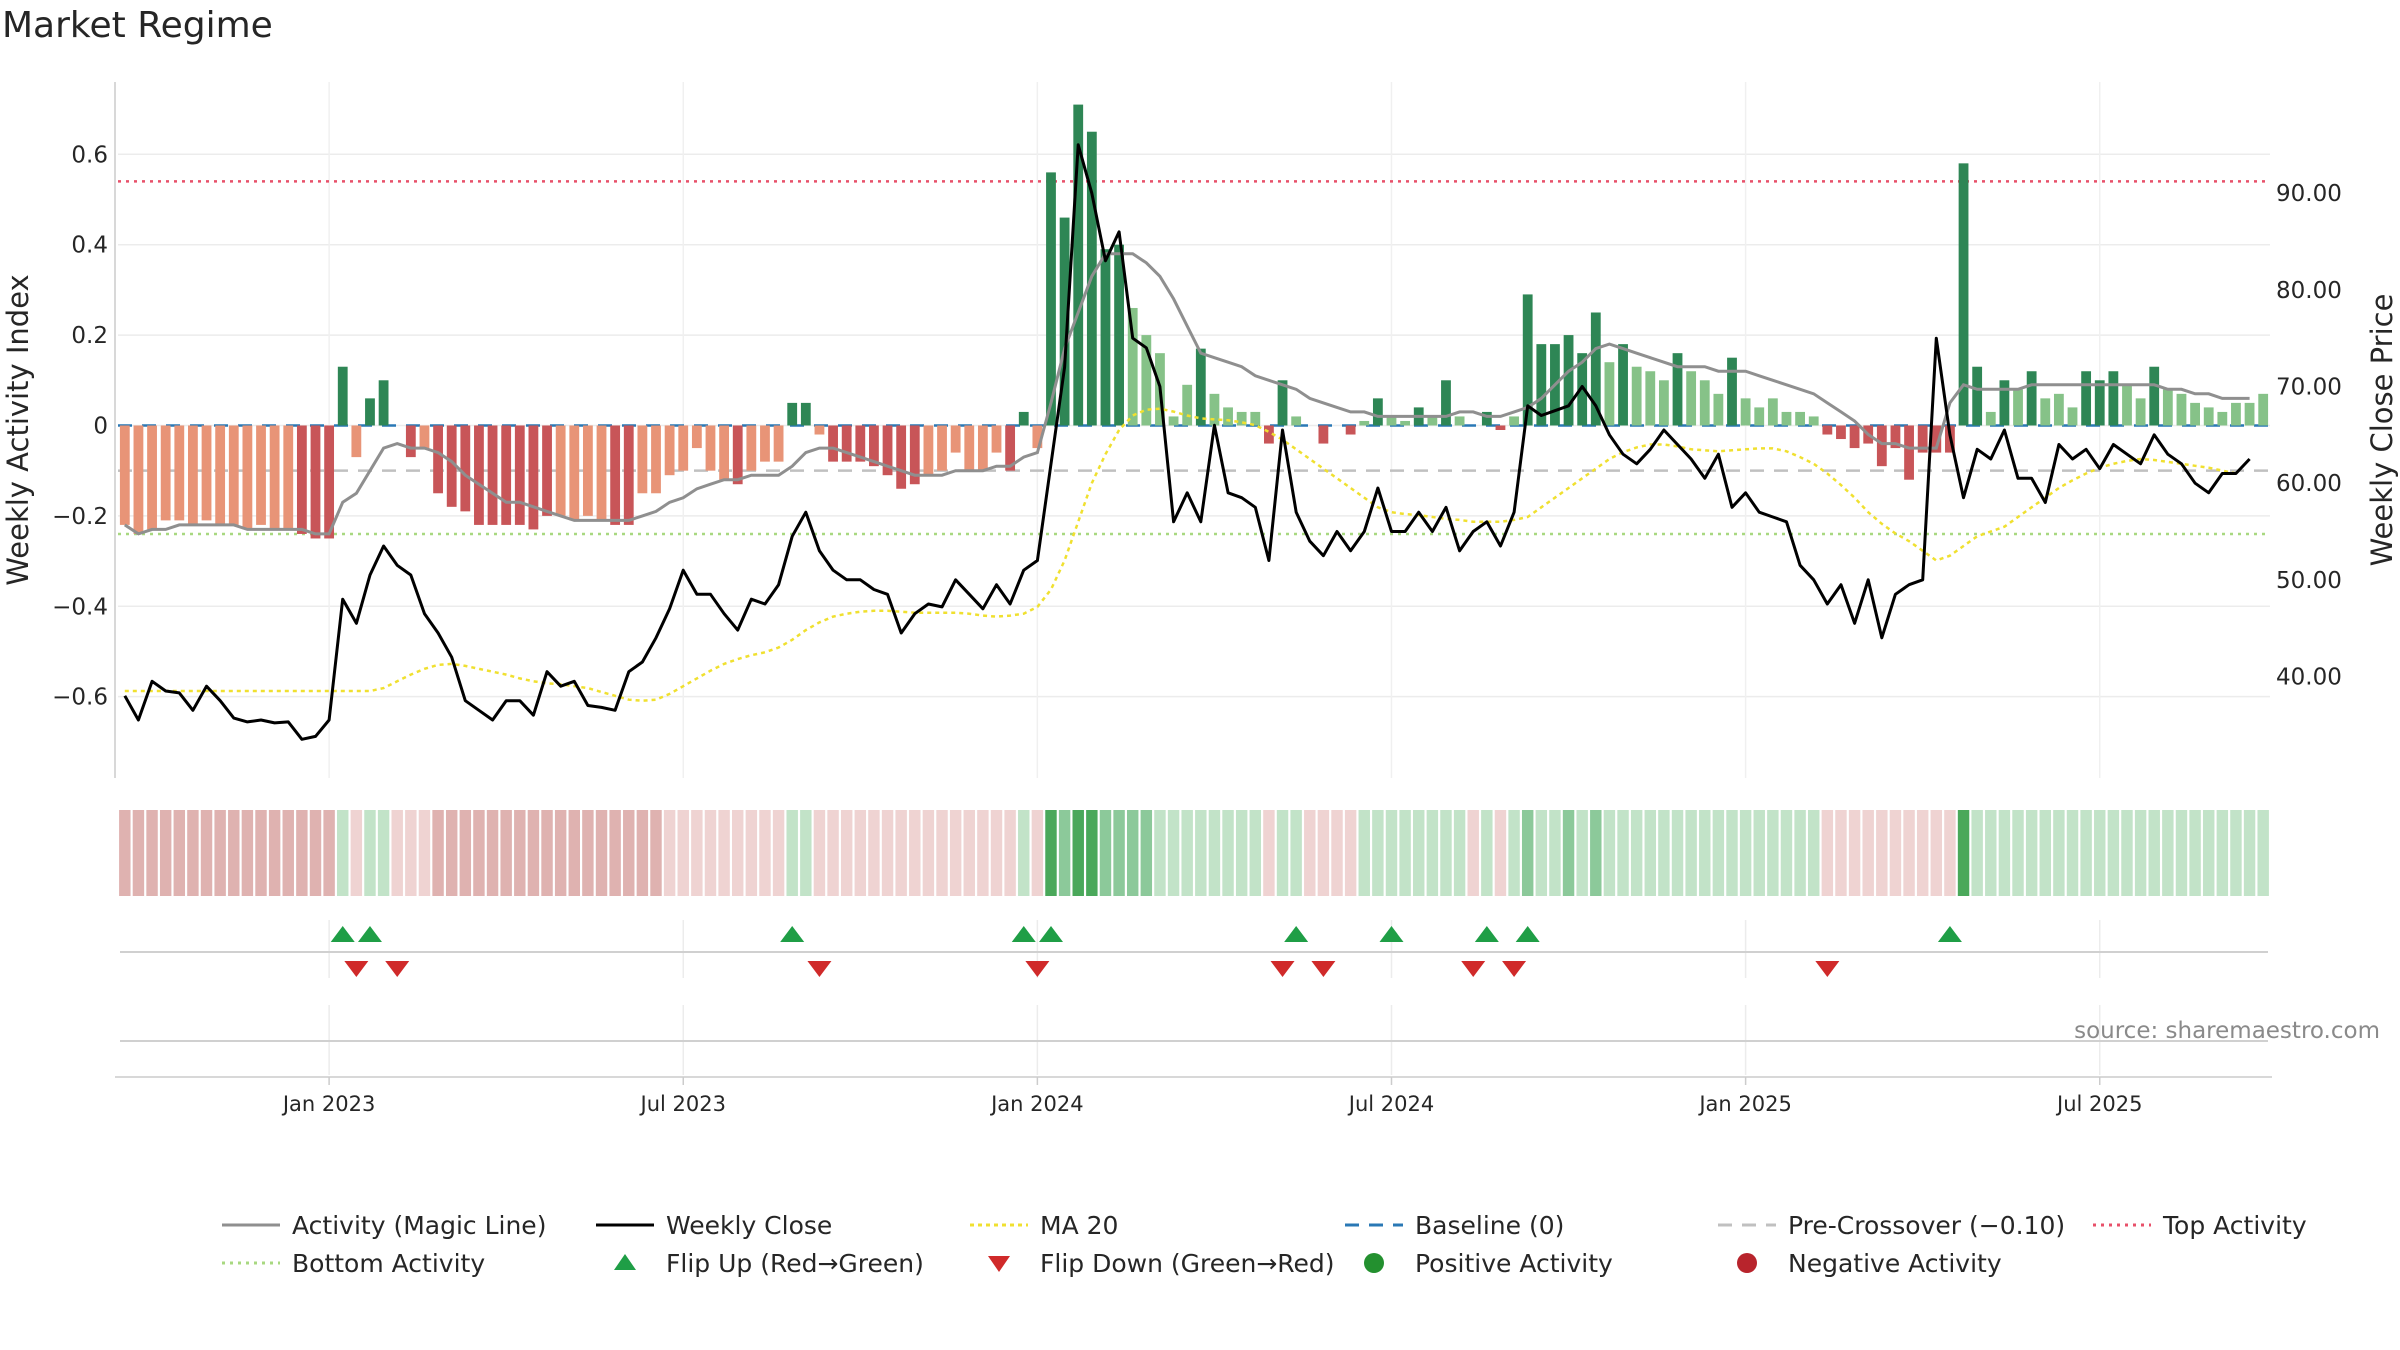 This screenshot has width=2400, height=1350. I want to click on left-tick-label: −0.2, so click(80, 517).